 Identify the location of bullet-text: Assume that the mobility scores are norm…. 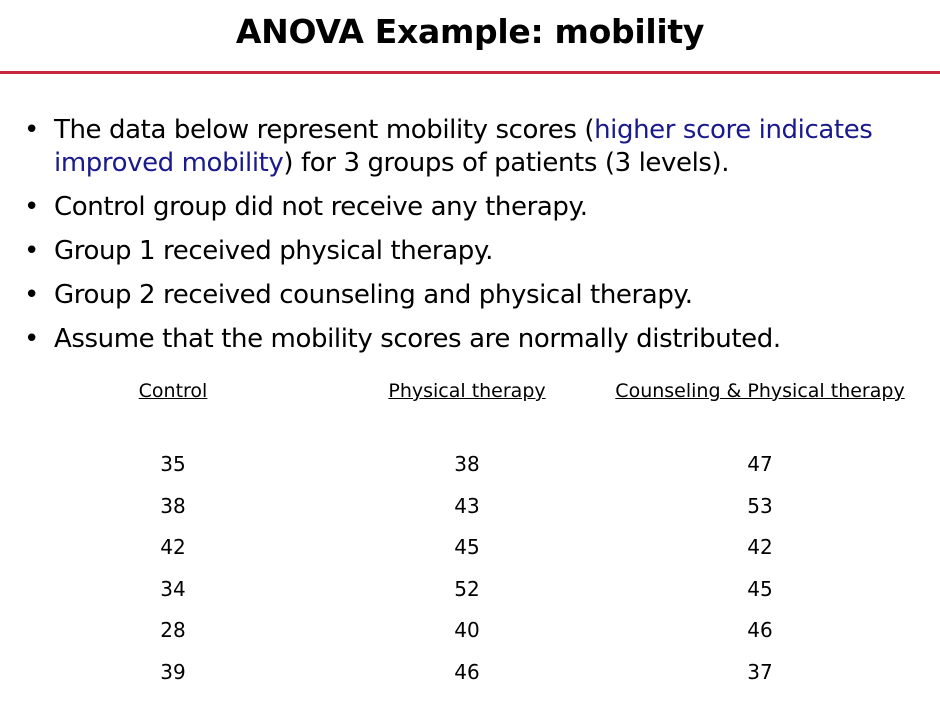
(417, 339).